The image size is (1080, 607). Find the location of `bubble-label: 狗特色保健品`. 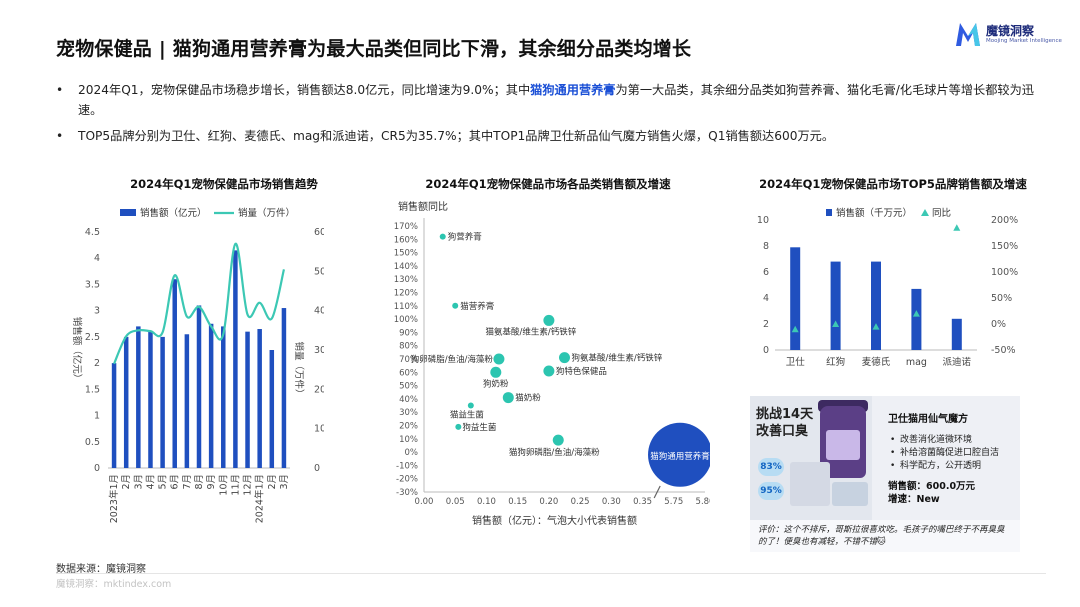

bubble-label: 狗特色保健品 is located at coordinates (581, 371).